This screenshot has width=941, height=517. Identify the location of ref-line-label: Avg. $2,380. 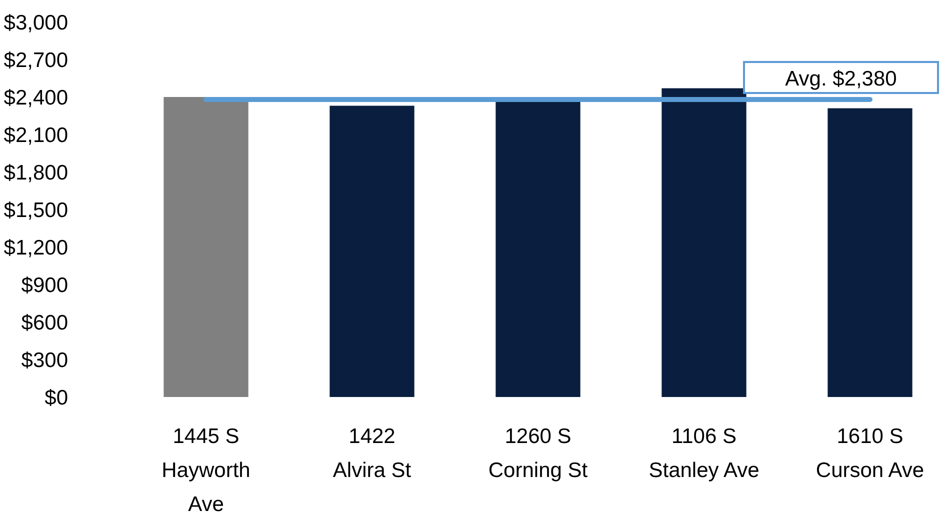
(841, 78).